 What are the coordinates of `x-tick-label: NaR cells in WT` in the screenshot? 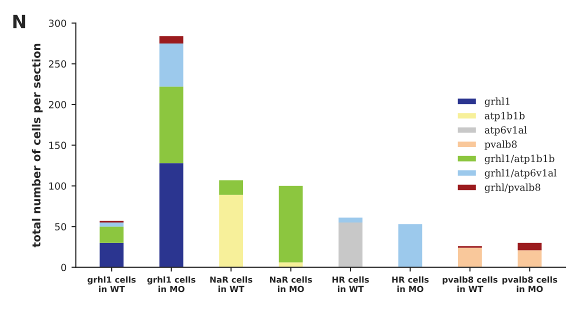 It's located at (231, 284).